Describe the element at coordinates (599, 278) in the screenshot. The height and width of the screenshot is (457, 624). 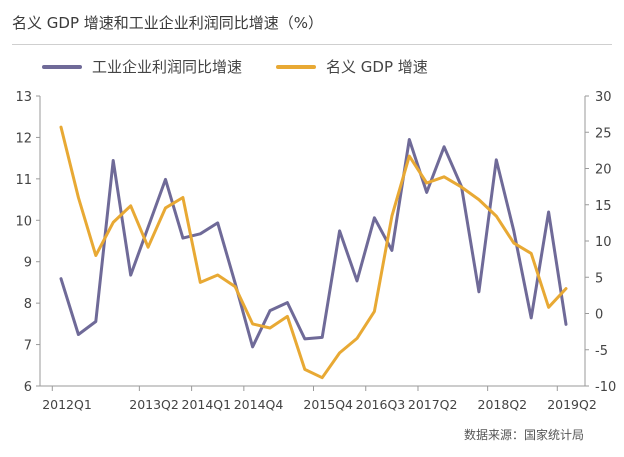
I see `y-right-tick-label: 5` at that location.